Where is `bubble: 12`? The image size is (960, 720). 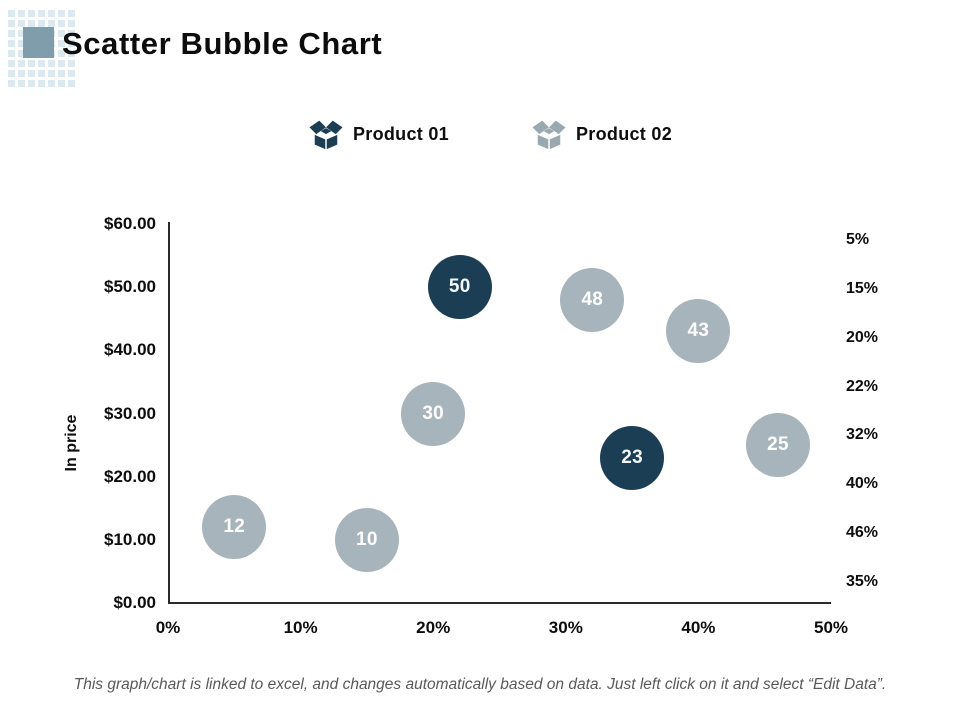
bubble: 12 is located at coordinates (234, 527).